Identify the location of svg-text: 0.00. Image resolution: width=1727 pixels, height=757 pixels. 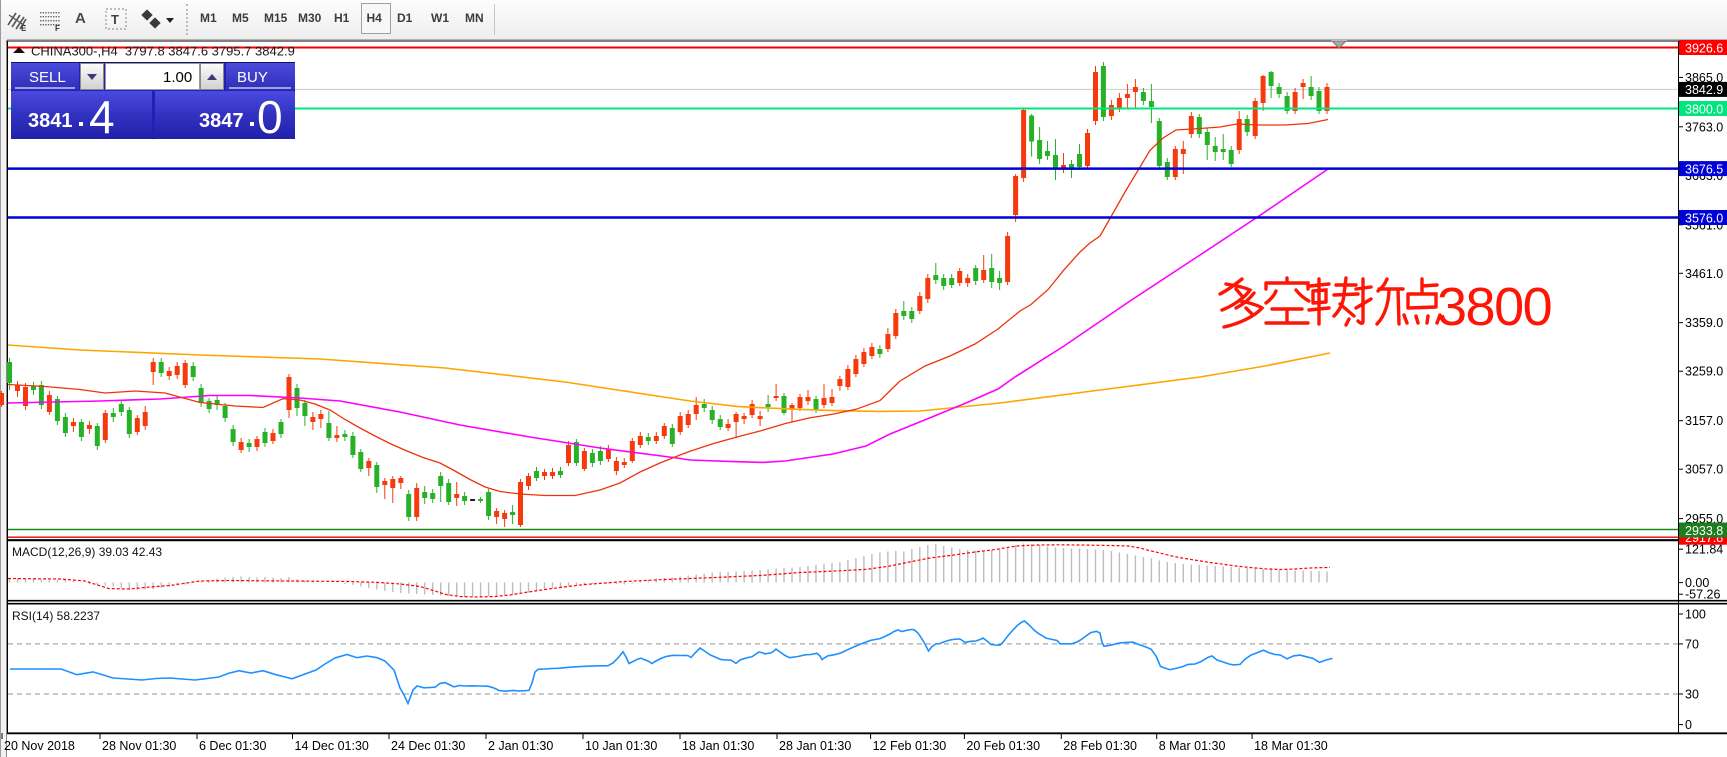
(1697, 583).